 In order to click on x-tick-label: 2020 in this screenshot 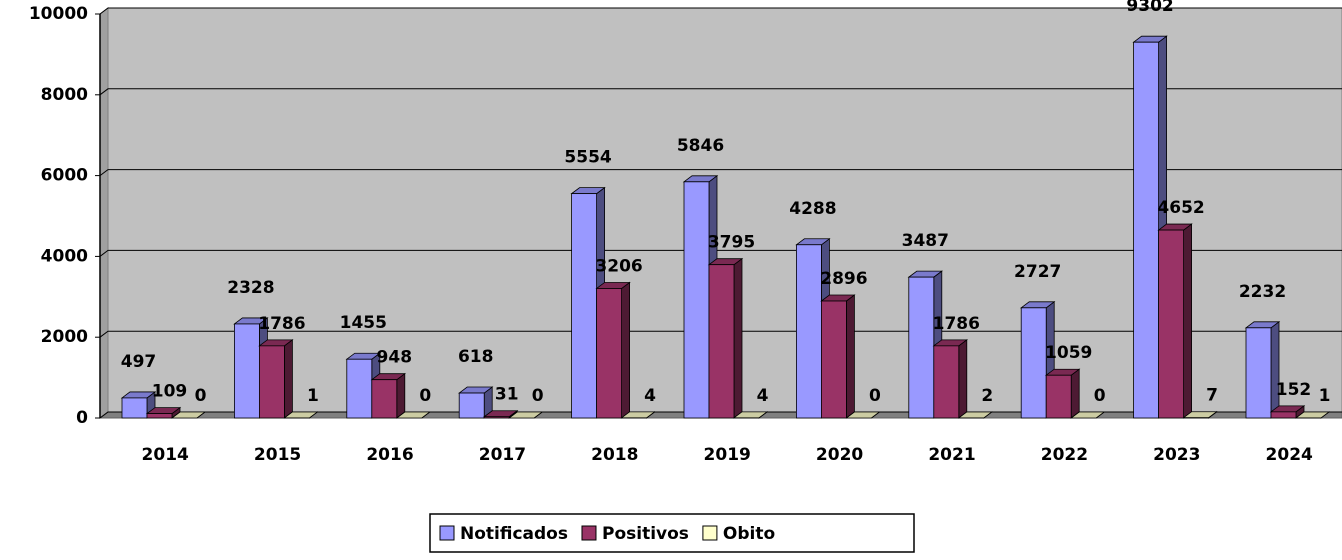, I will do `click(839, 455)`.